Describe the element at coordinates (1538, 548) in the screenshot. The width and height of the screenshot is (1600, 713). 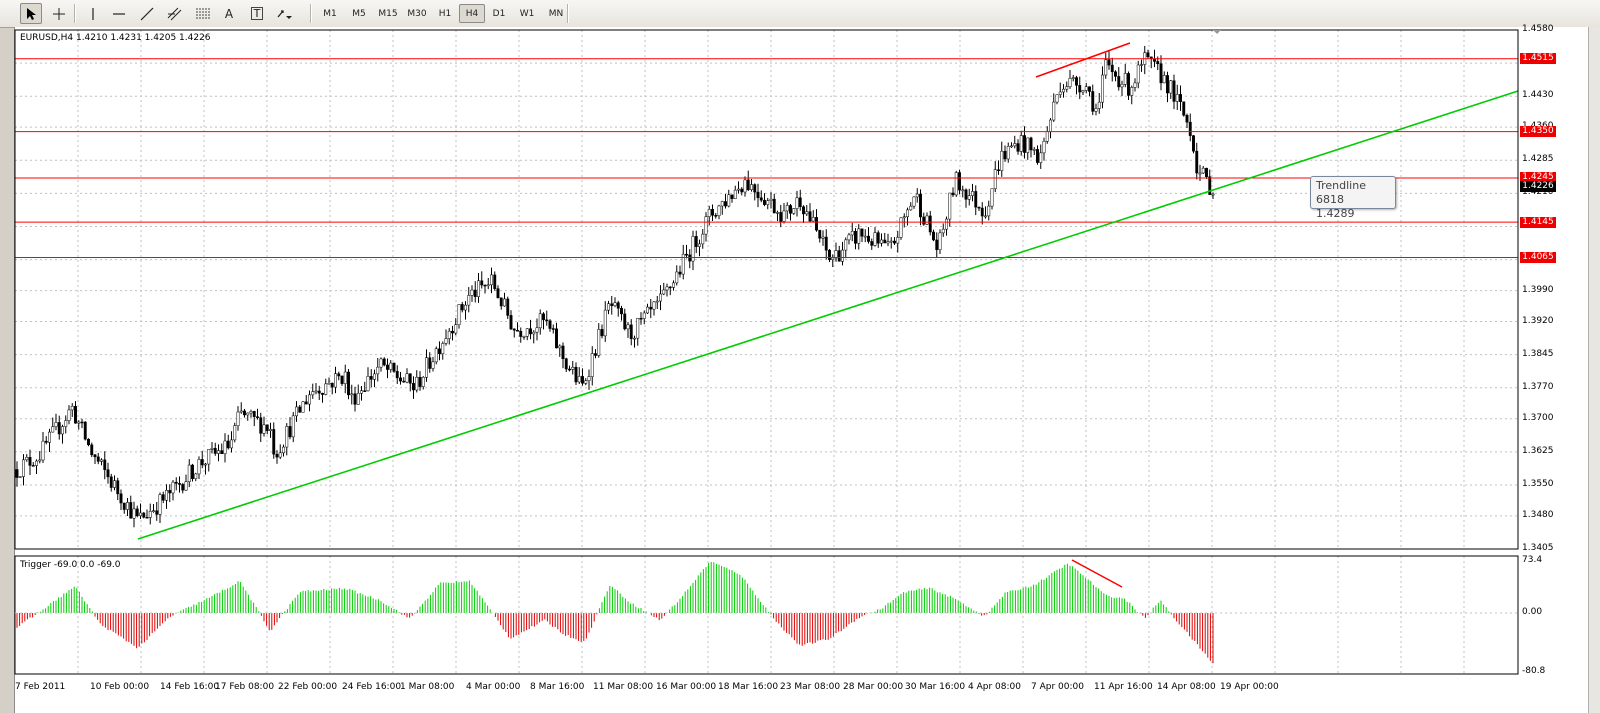
I see `price-axis-label: 1.3405` at that location.